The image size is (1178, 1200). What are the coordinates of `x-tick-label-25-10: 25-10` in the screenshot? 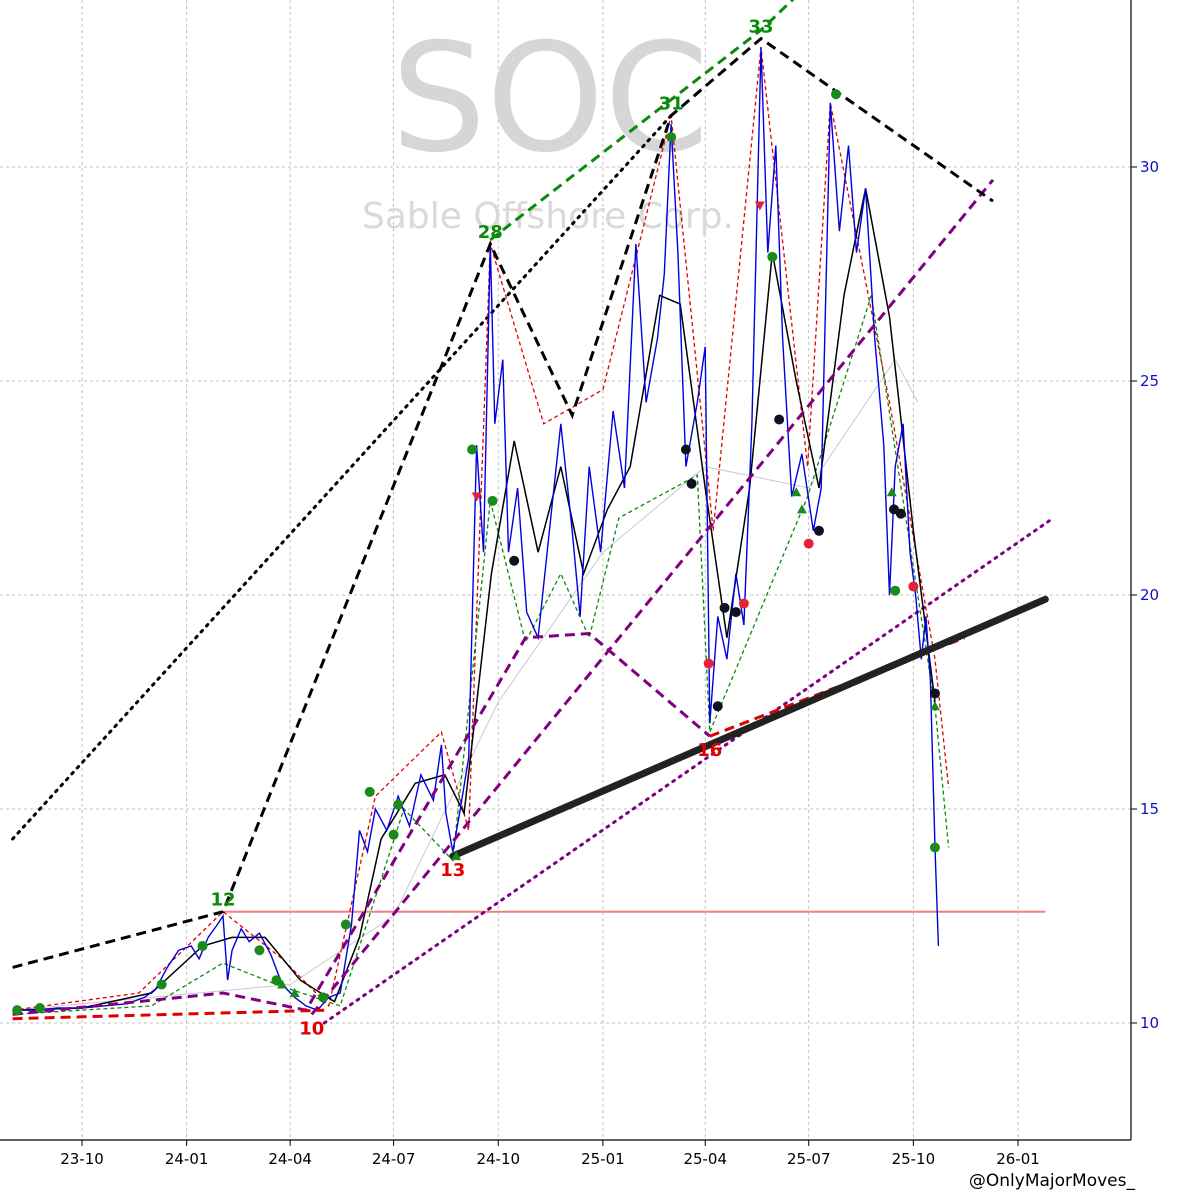 It's located at (914, 1159).